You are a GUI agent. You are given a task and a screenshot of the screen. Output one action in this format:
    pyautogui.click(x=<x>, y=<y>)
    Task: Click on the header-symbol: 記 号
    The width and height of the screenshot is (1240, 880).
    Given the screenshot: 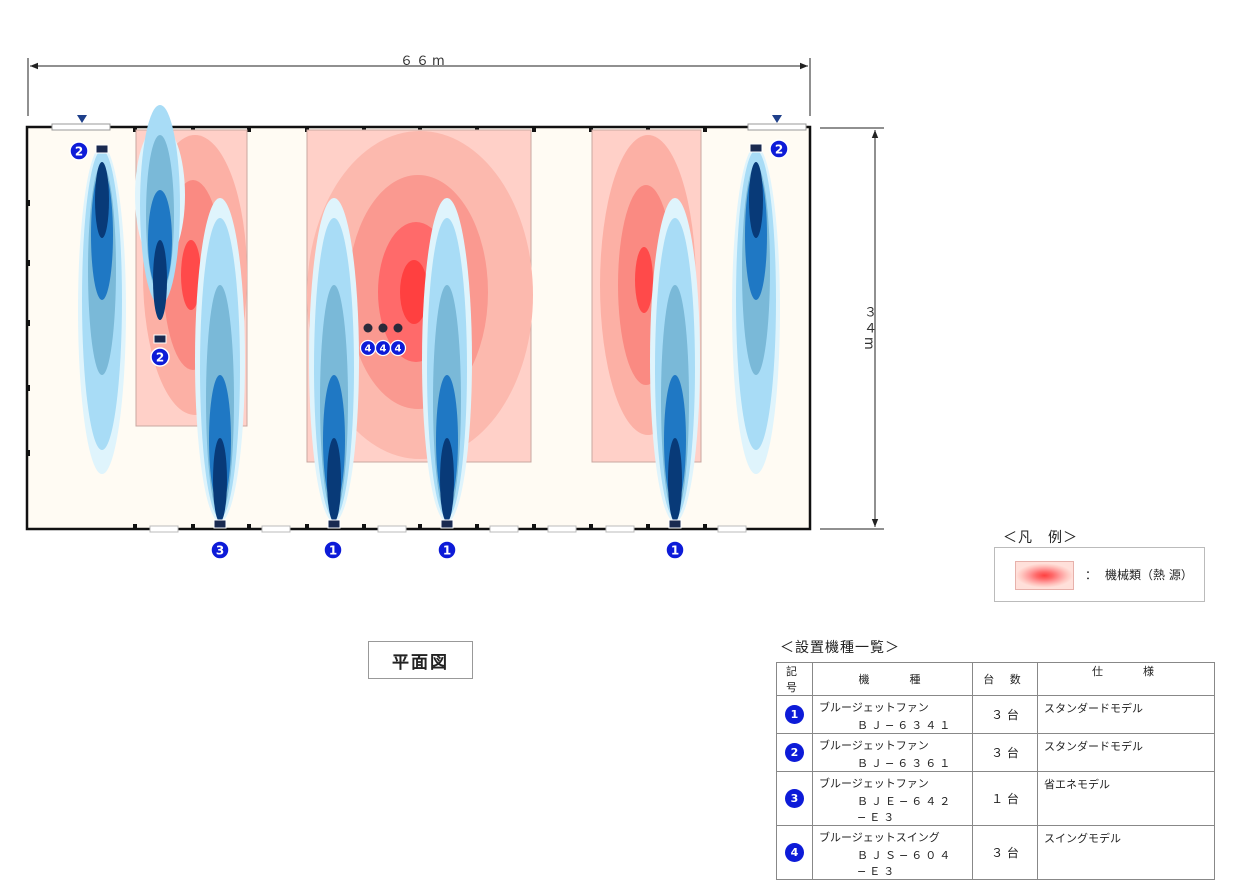 What is the action you would take?
    pyautogui.click(x=794, y=679)
    